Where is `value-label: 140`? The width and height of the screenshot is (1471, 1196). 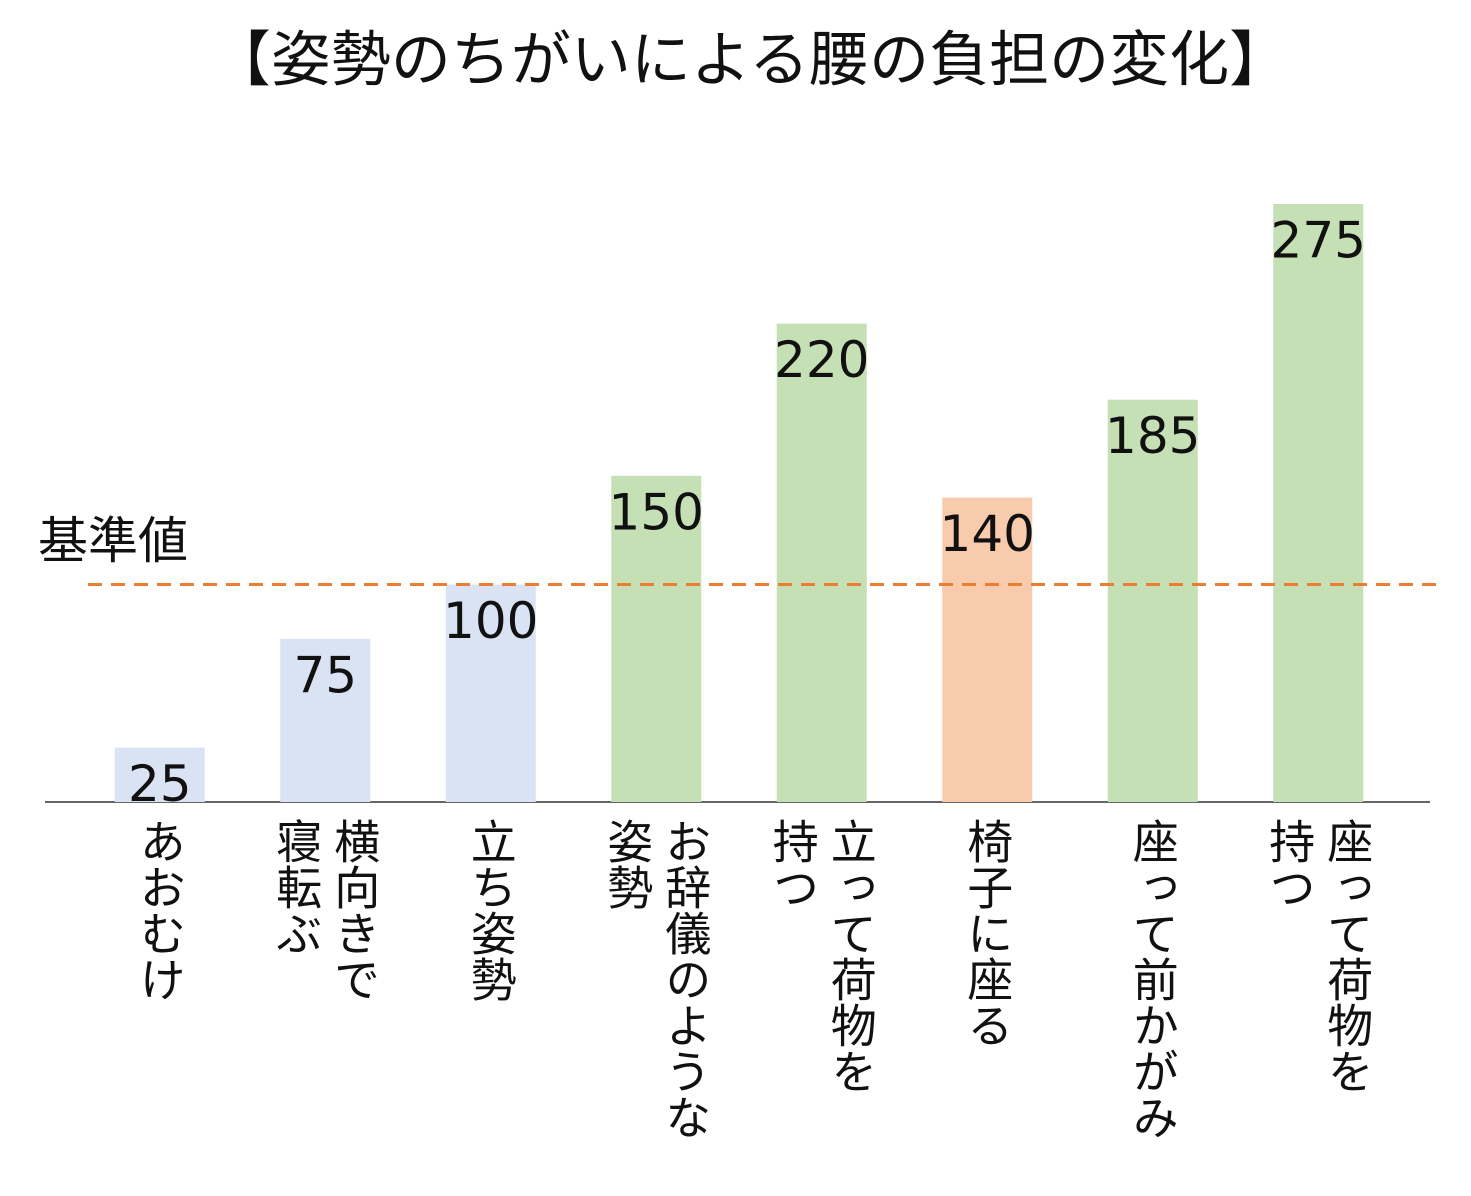
value-label: 140 is located at coordinates (987, 534).